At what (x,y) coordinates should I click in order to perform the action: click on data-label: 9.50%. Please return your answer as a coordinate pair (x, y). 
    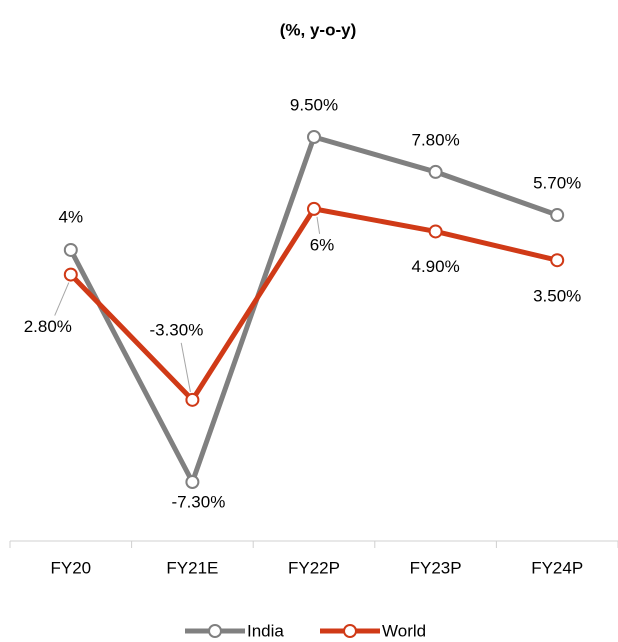
    Looking at the image, I should click on (314, 104).